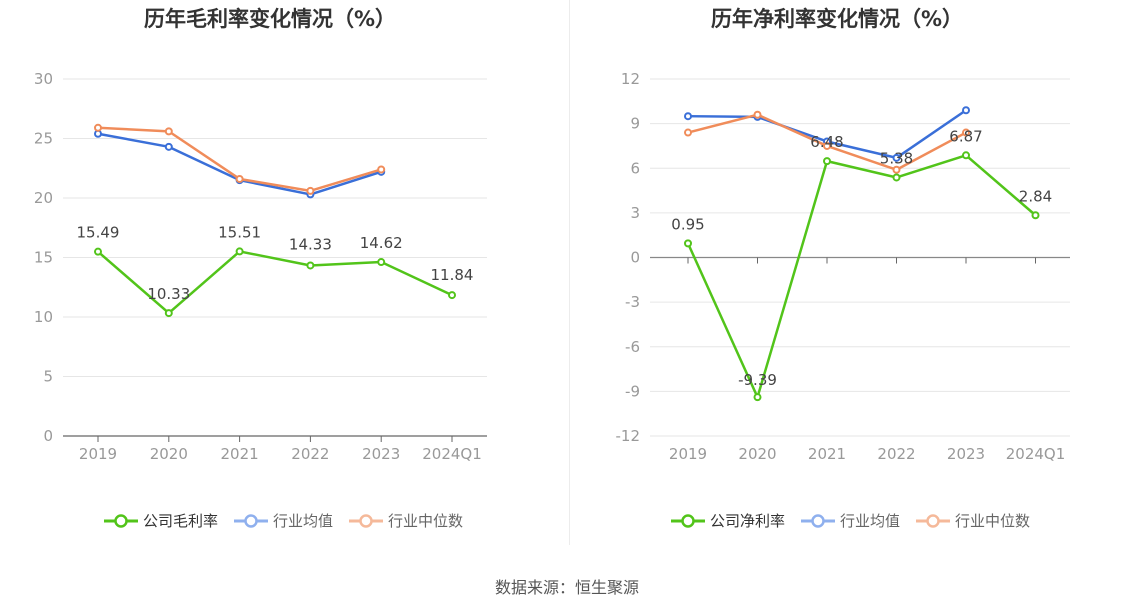 The height and width of the screenshot is (612, 1134). I want to click on chart-title: 历年净利率变化情况（%）, so click(837, 19).